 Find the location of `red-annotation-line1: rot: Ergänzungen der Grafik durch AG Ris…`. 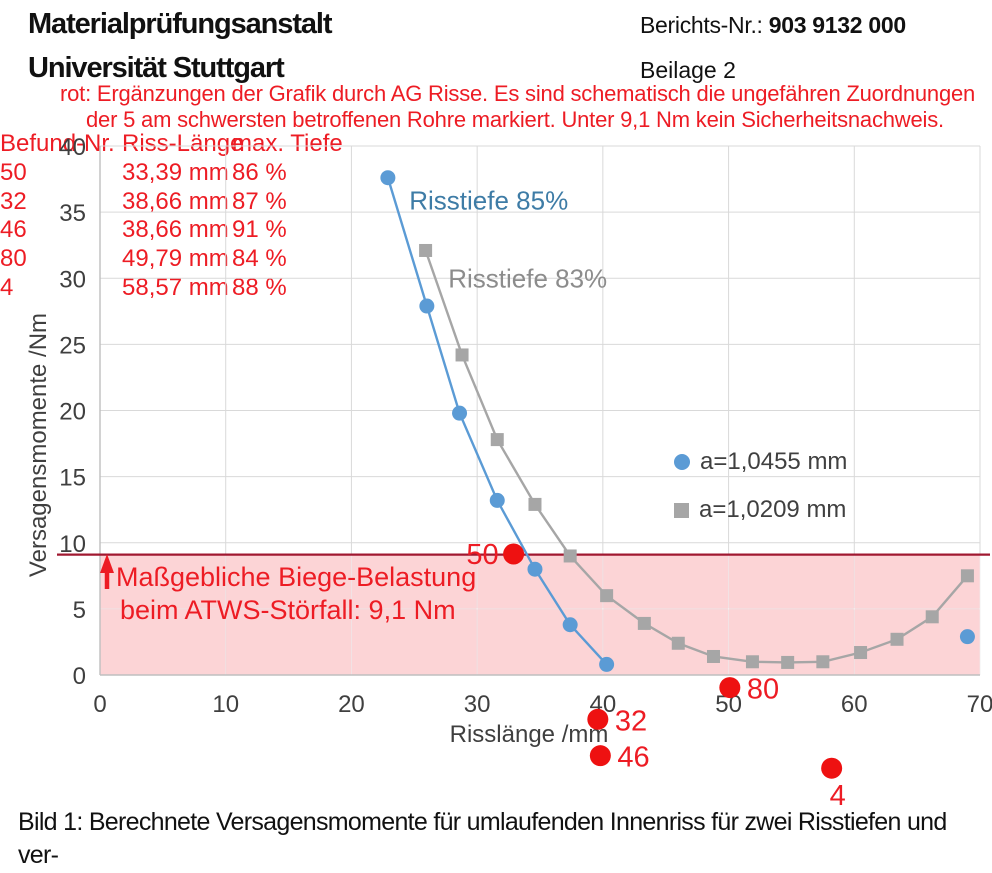

red-annotation-line1: rot: Ergänzungen der Grafik durch AG Ris… is located at coordinates (518, 93).